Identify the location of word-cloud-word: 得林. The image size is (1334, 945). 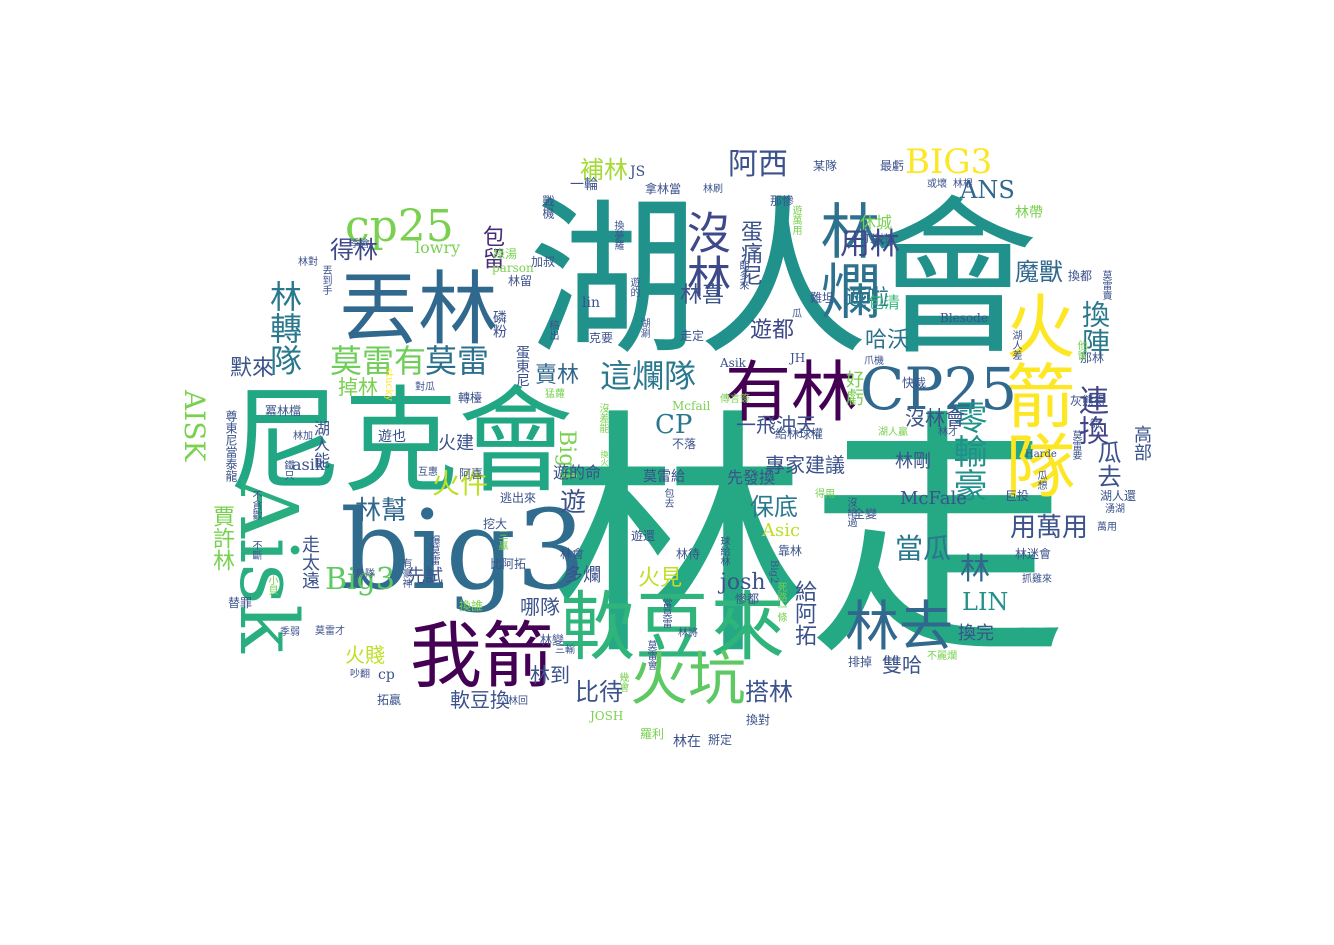
(354, 250).